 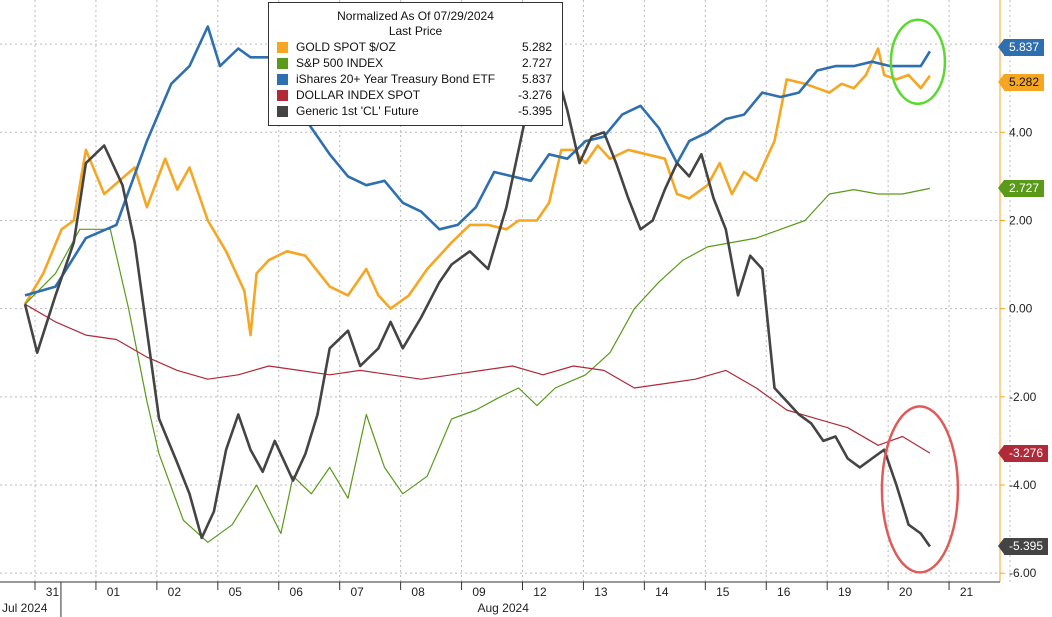 I want to click on legend-name: S&P 500 INDEX, so click(x=340, y=63).